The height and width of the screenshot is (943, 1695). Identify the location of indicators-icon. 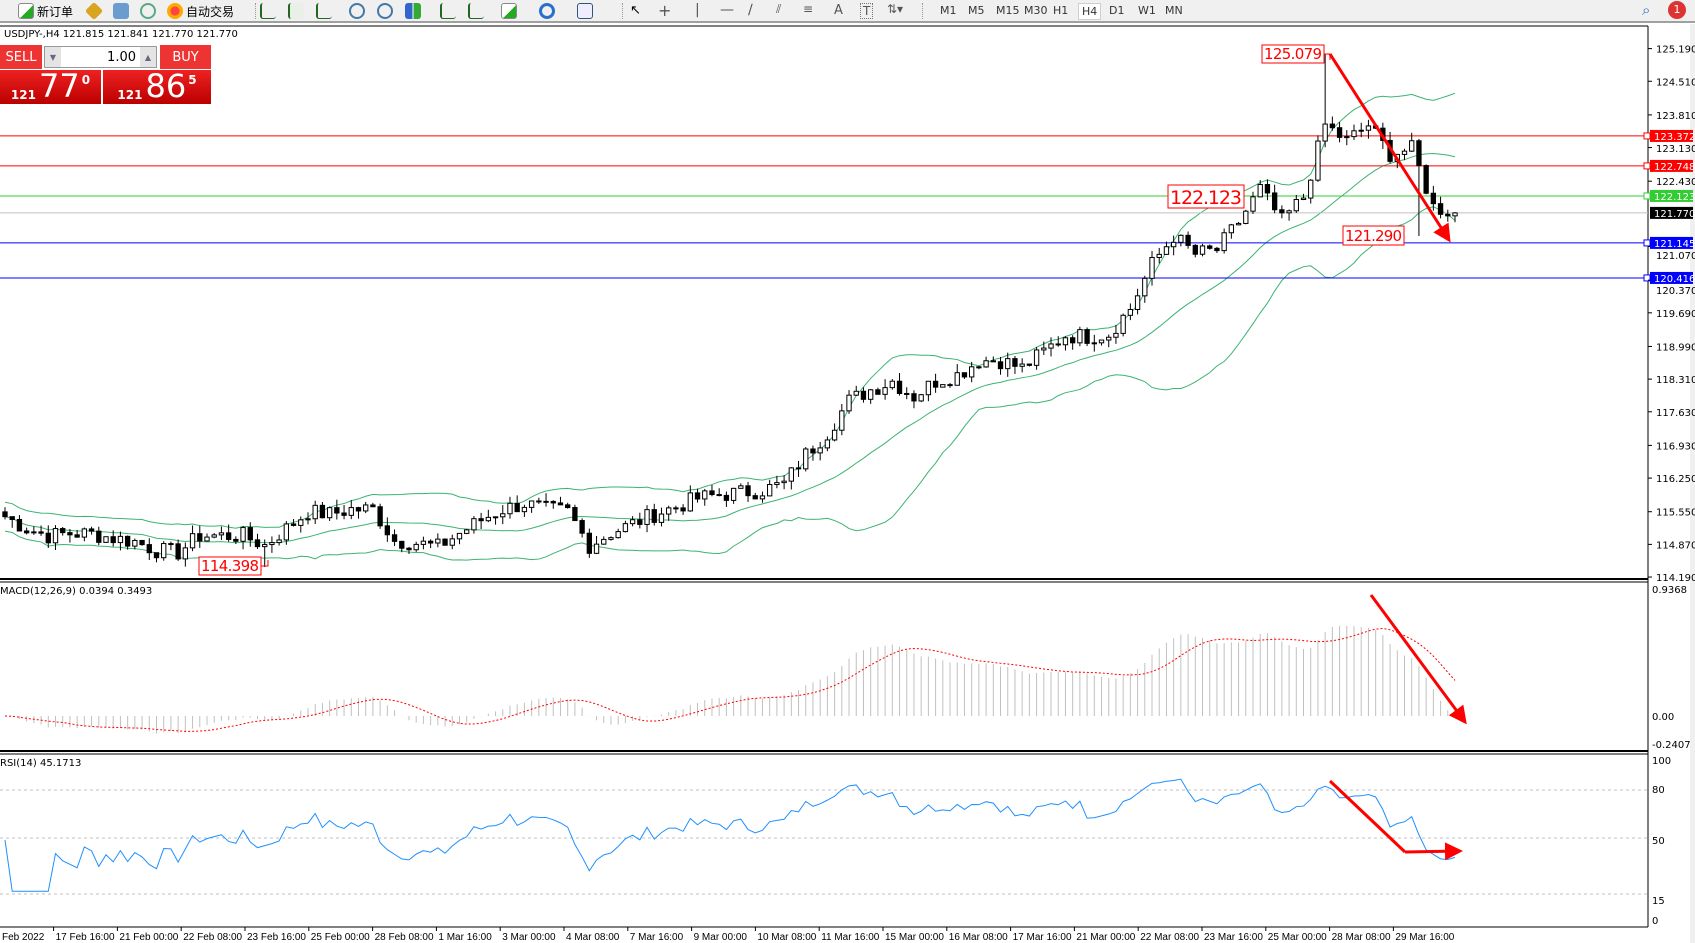
(509, 11).